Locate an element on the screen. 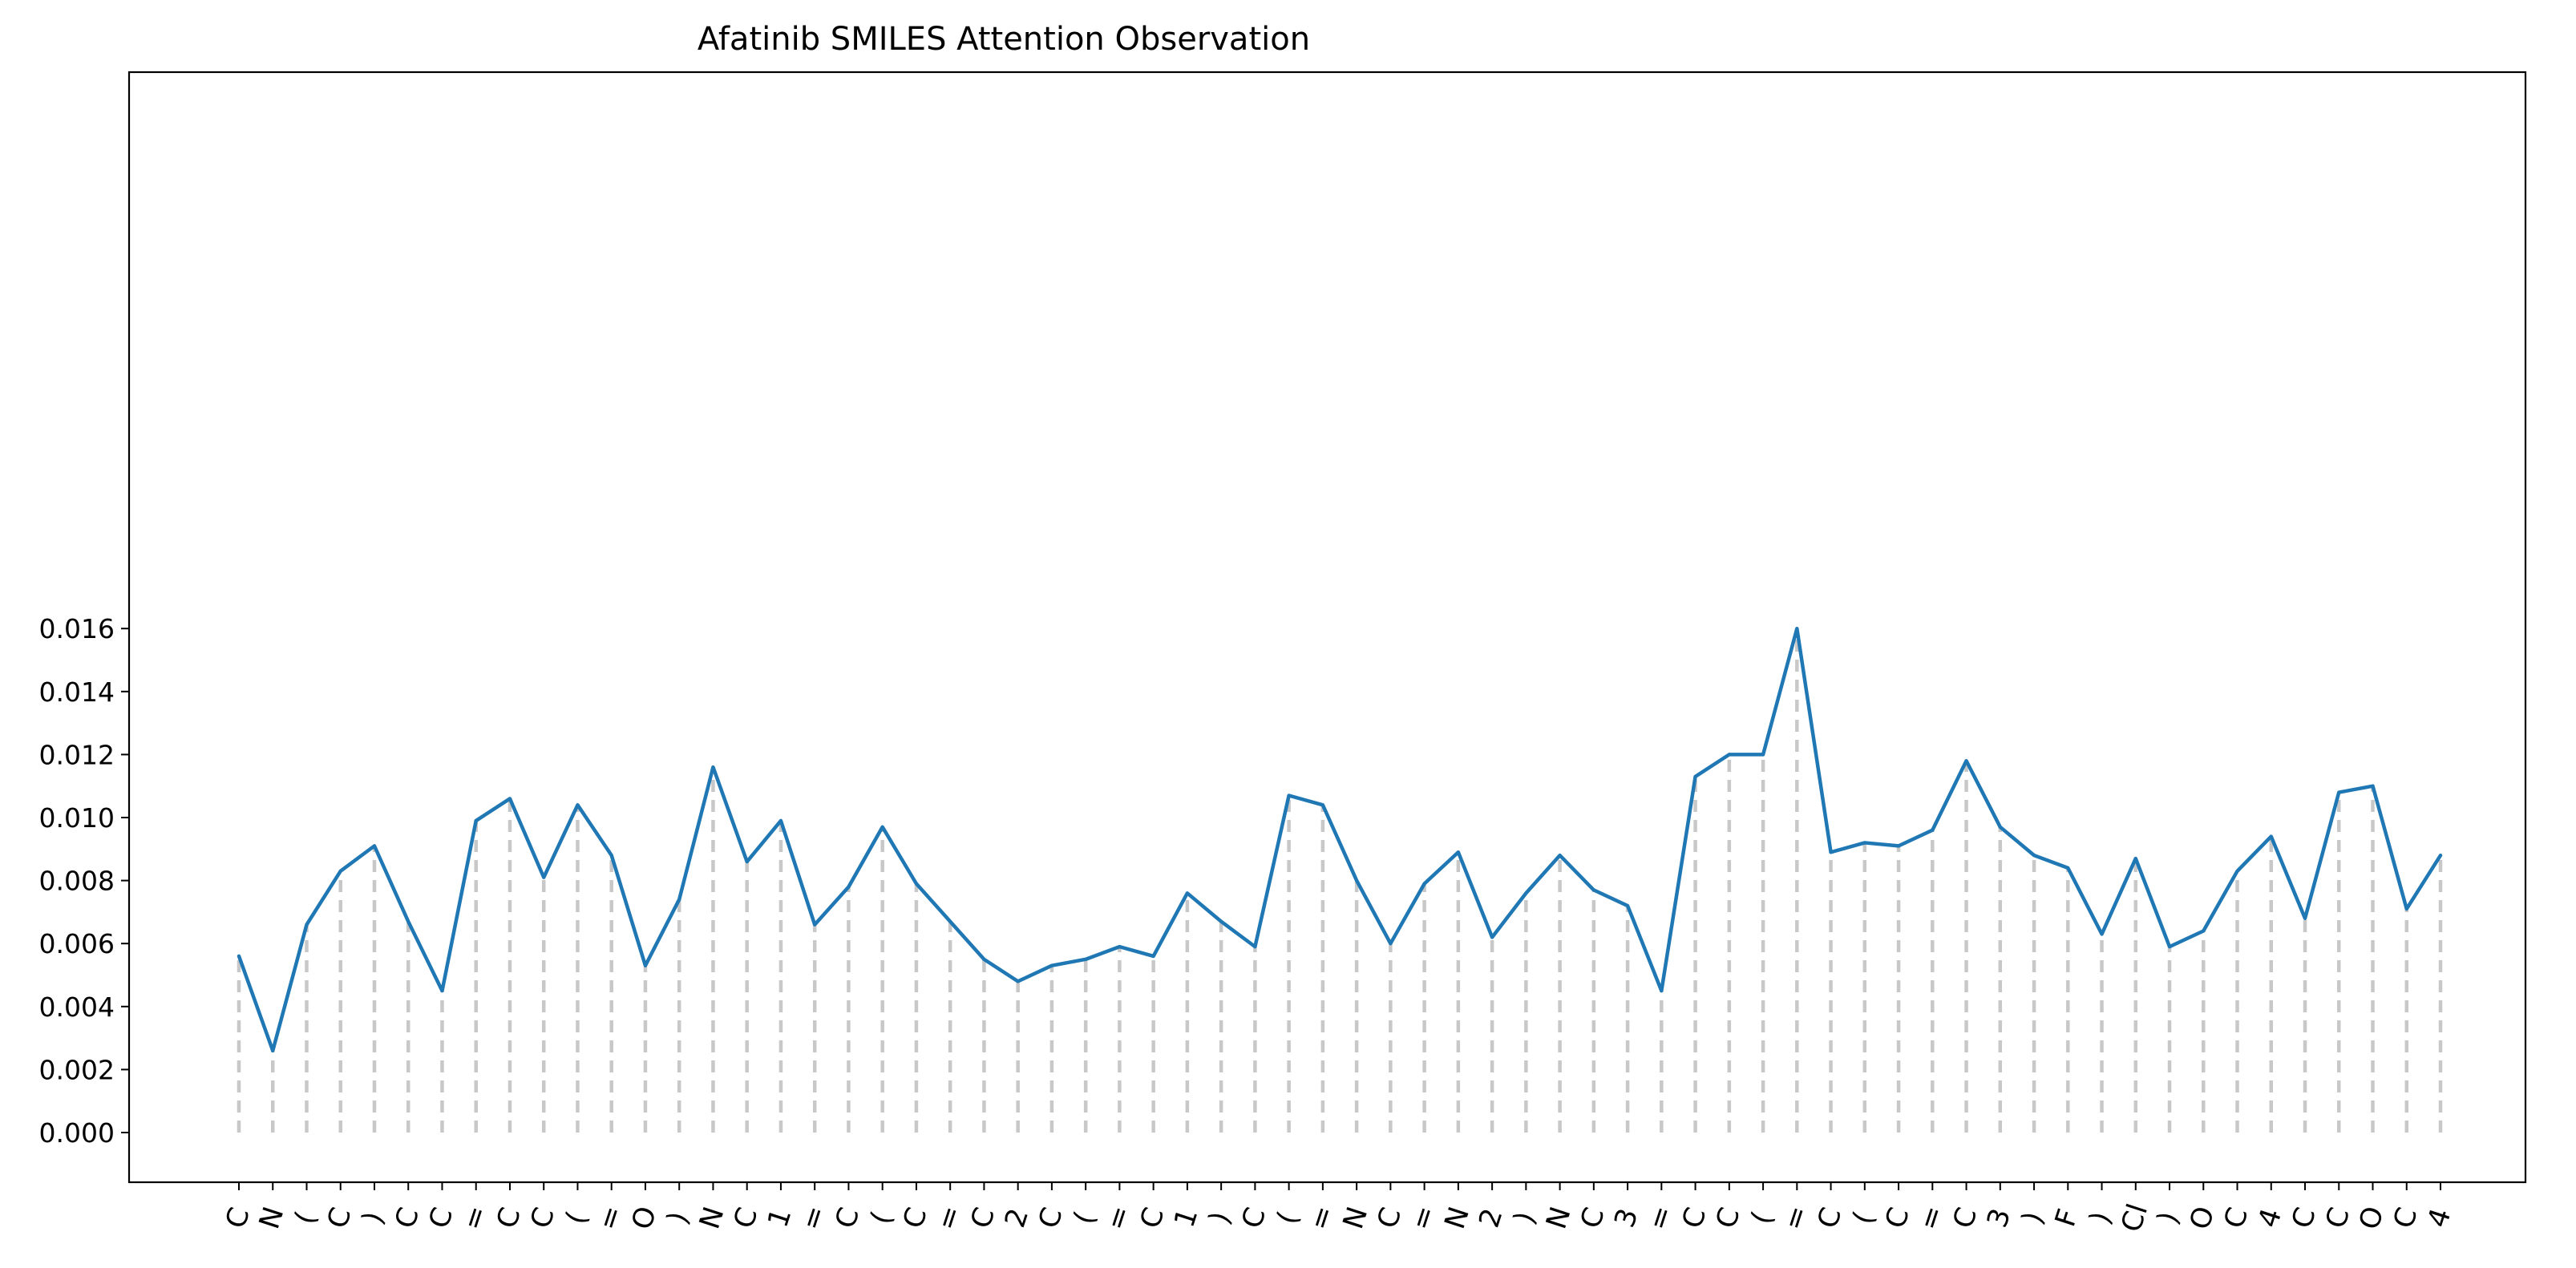 This screenshot has height=1268, width=2576. y-tick-label: 0.010 is located at coordinates (77, 818).